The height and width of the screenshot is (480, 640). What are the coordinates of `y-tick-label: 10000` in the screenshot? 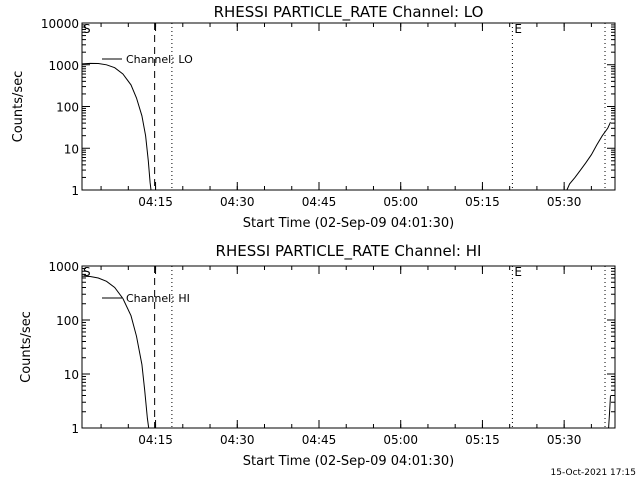 It's located at (60, 24).